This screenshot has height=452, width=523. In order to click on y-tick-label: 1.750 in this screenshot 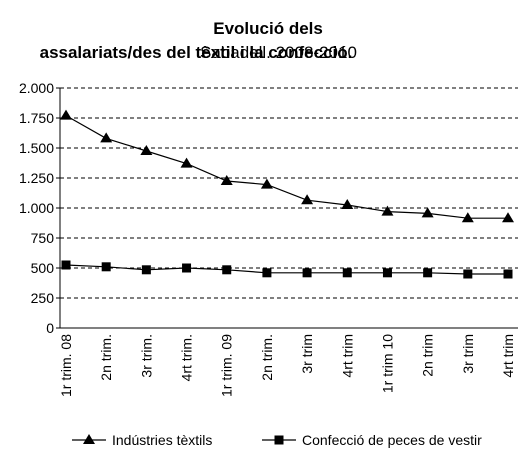, I will do `click(36, 118)`.